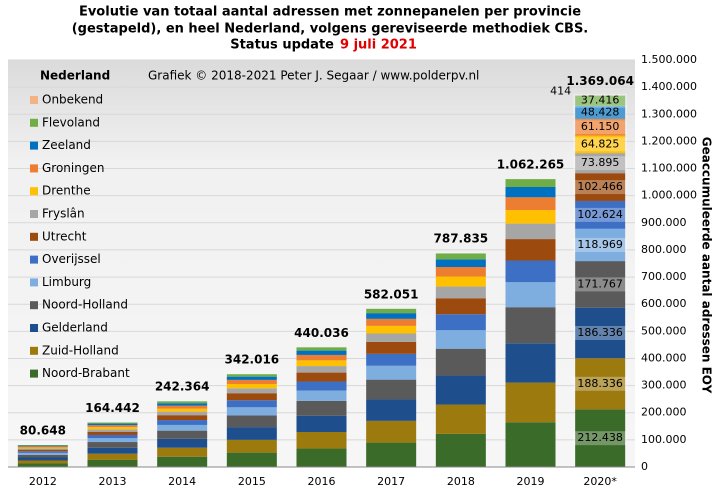  What do you see at coordinates (664, 412) in the screenshot?
I see `y-tick-label: 200.000` at bounding box center [664, 412].